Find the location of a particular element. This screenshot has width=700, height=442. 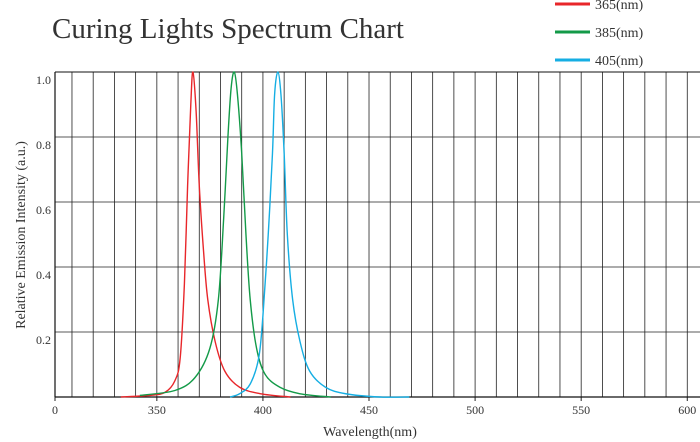

chart-title: Curing Lights Spectrum Chart is located at coordinates (228, 29).